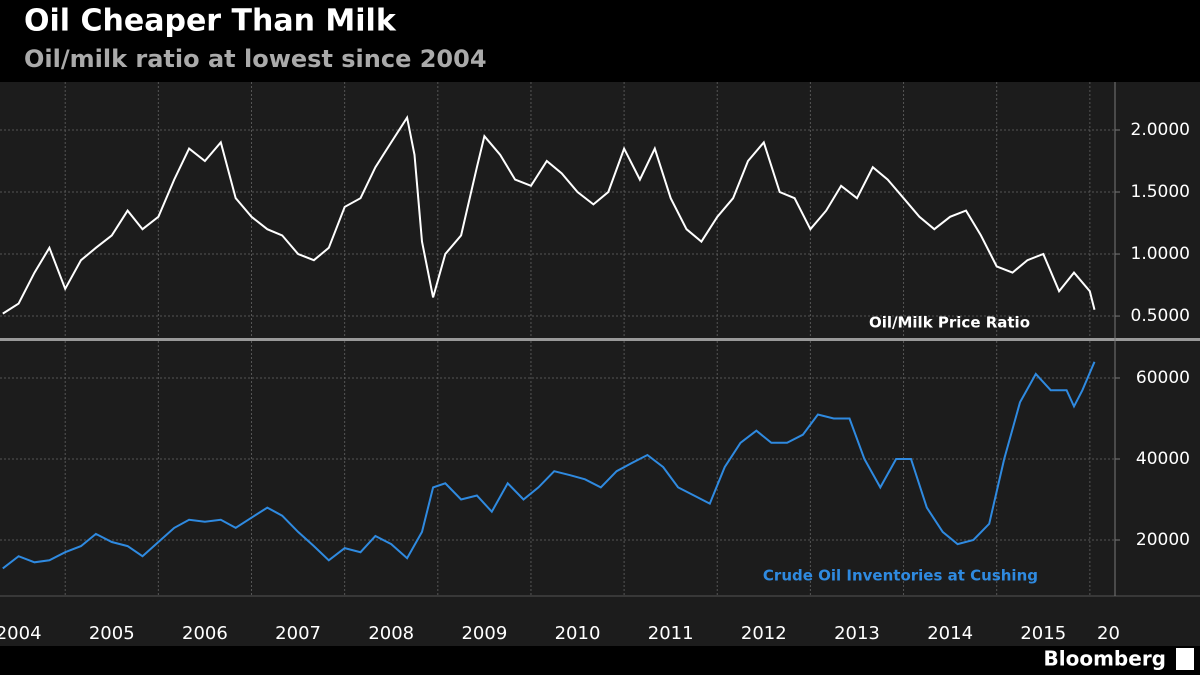 This screenshot has width=1200, height=675. What do you see at coordinates (1163, 378) in the screenshot?
I see `y-tick-label: 60000` at bounding box center [1163, 378].